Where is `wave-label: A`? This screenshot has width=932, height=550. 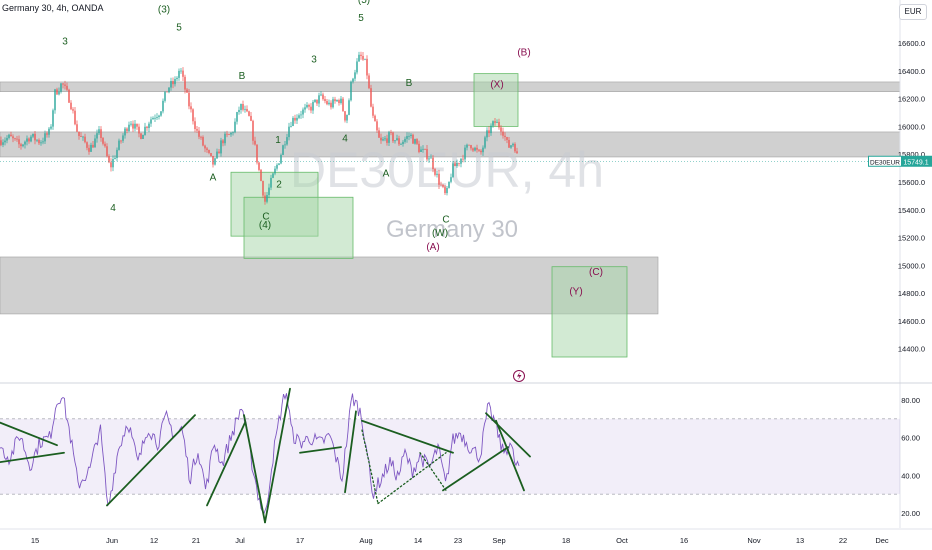
wave-label: A is located at coordinates (386, 173).